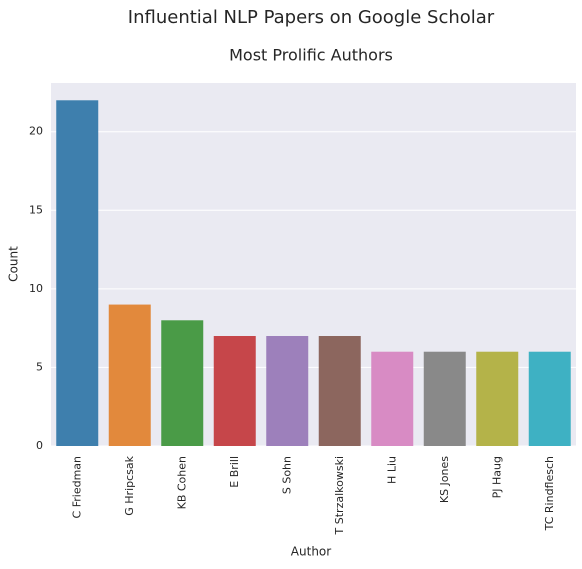 Image resolution: width=582 pixels, height=569 pixels. Describe the element at coordinates (391, 470) in the screenshot. I see `x-tick-label: H Liu` at that location.